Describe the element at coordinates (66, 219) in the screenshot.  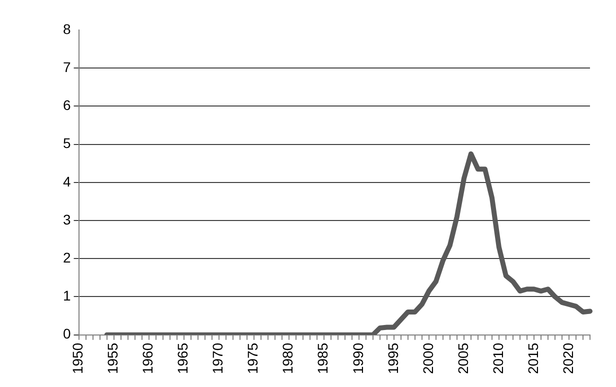
I see `y-tick-label: 3` at that location.